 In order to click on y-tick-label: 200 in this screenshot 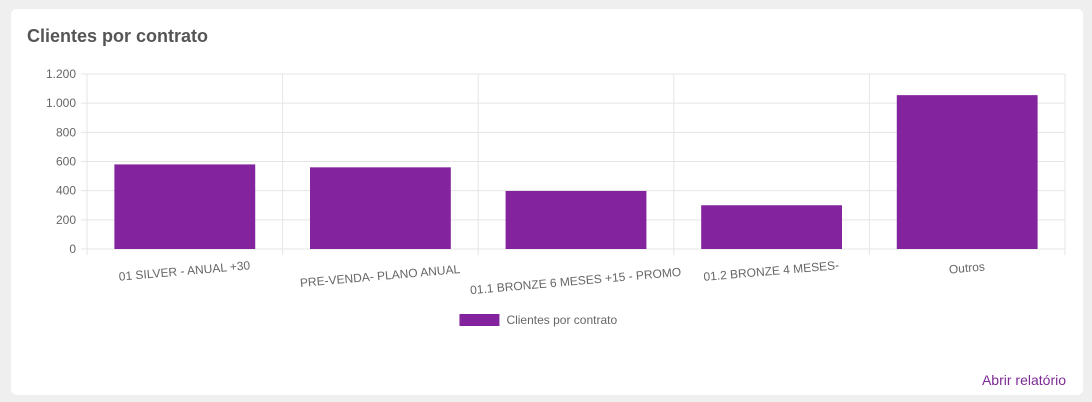, I will do `click(66, 220)`.